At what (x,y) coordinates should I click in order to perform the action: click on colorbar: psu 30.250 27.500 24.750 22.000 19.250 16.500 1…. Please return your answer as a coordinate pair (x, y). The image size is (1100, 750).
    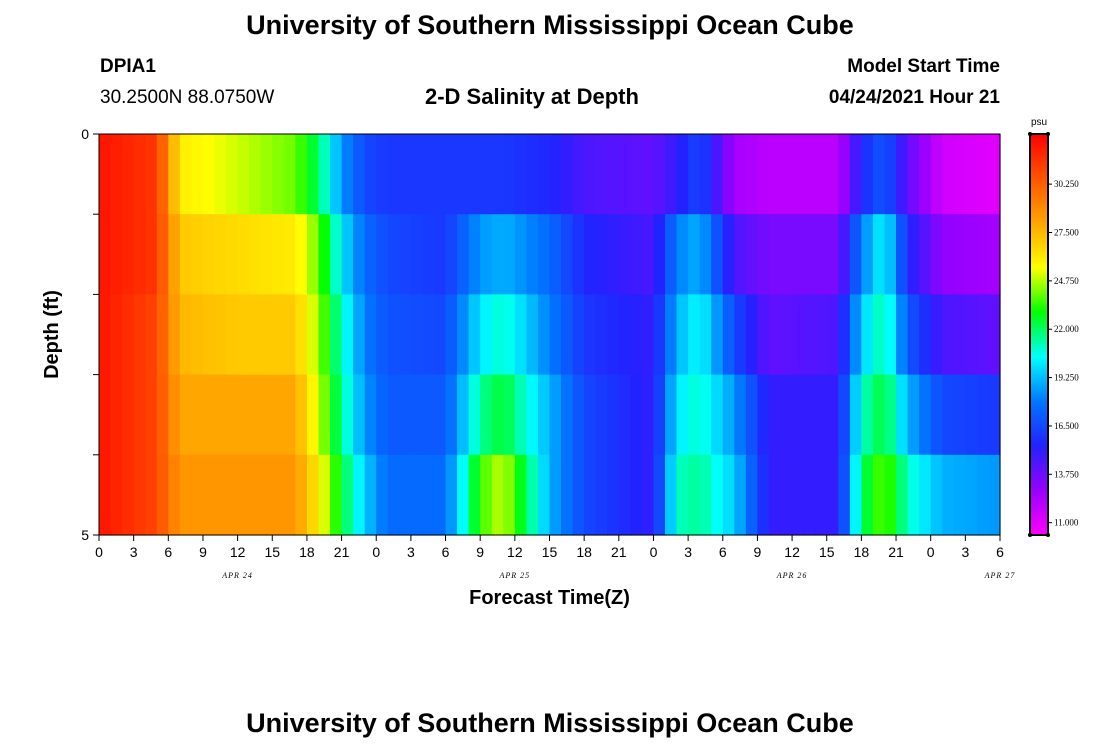
    Looking at the image, I should click on (1053, 327).